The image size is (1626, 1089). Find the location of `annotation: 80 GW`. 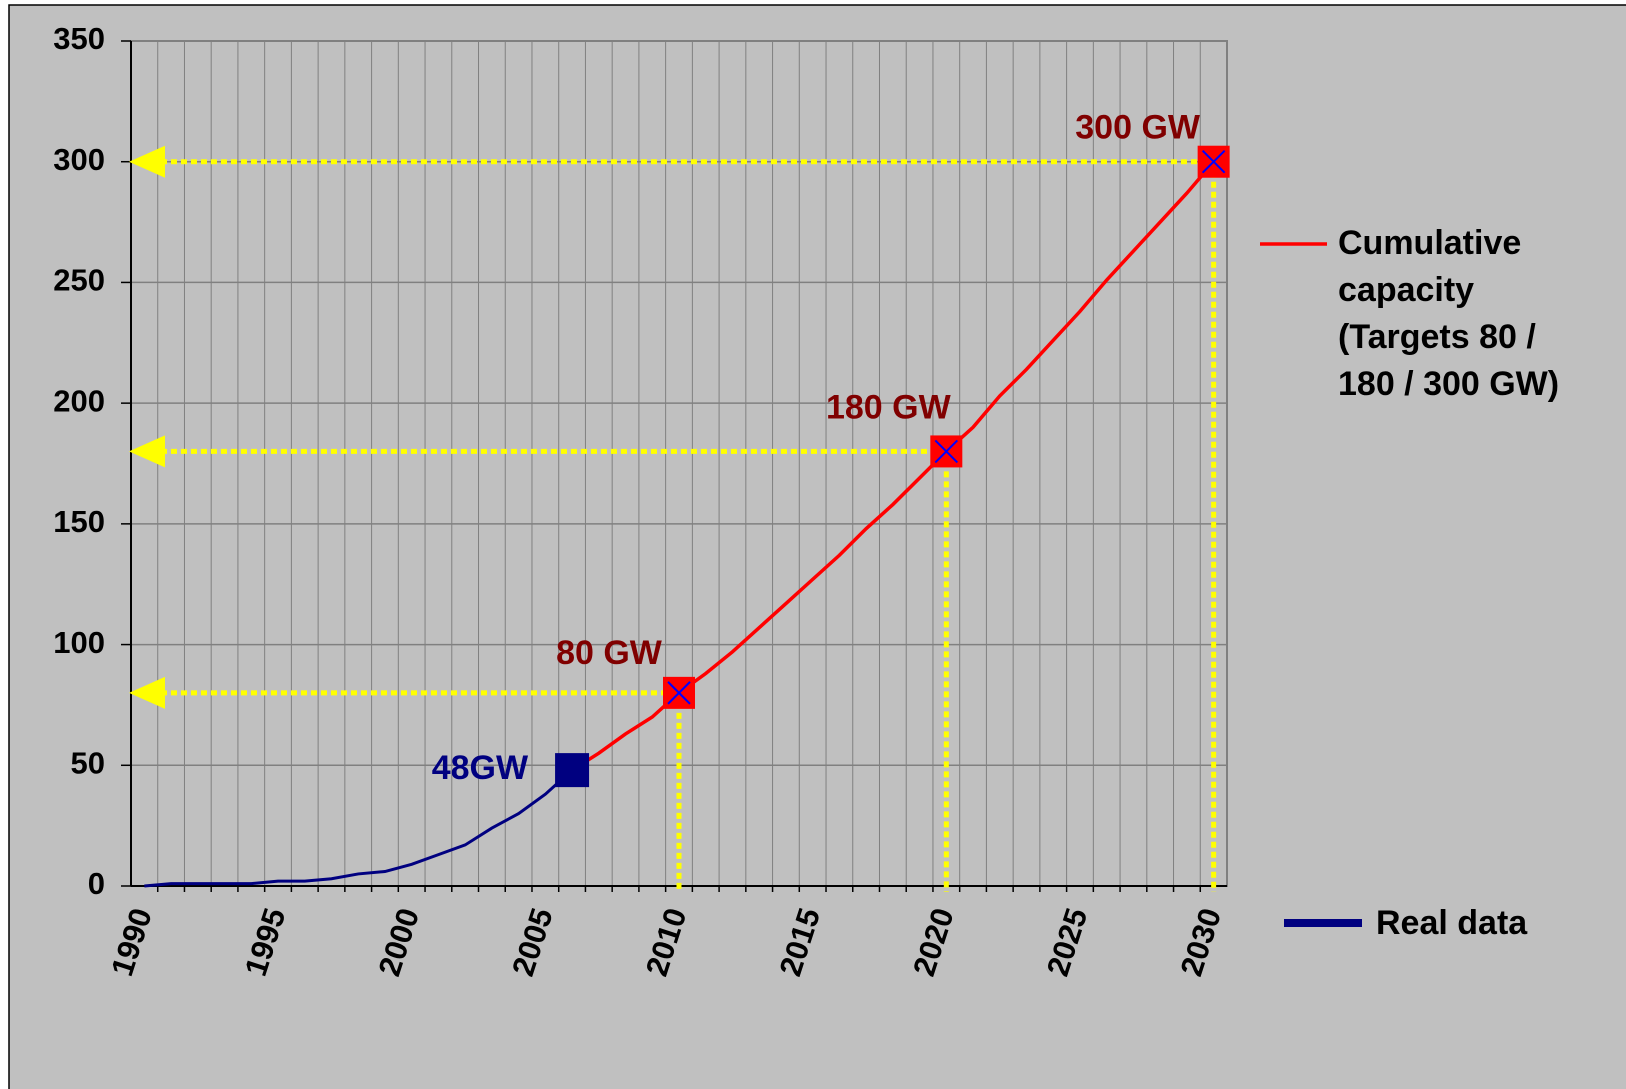

annotation: 80 GW is located at coordinates (609, 653).